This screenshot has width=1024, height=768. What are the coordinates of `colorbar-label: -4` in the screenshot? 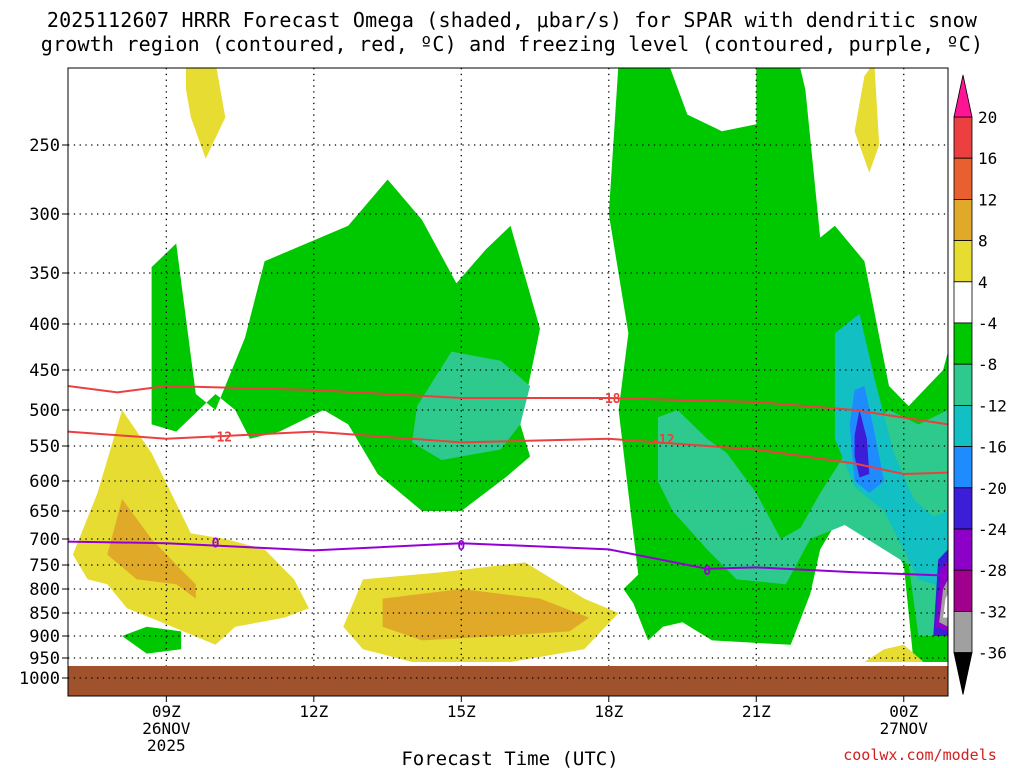 It's located at (987, 323).